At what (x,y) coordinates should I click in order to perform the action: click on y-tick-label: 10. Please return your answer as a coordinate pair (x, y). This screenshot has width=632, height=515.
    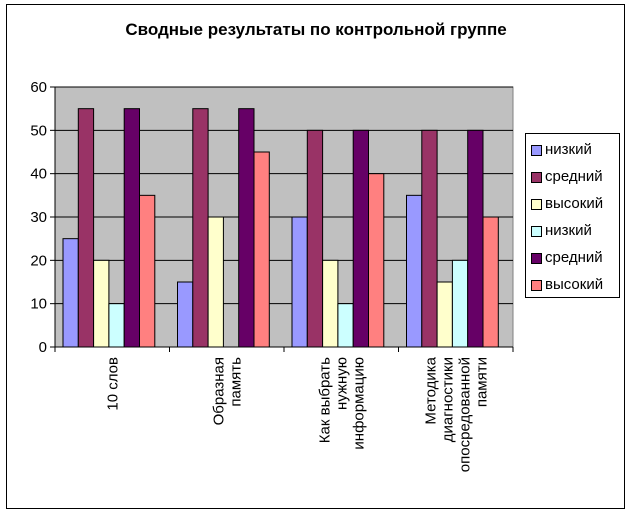
    Looking at the image, I should click on (38, 304).